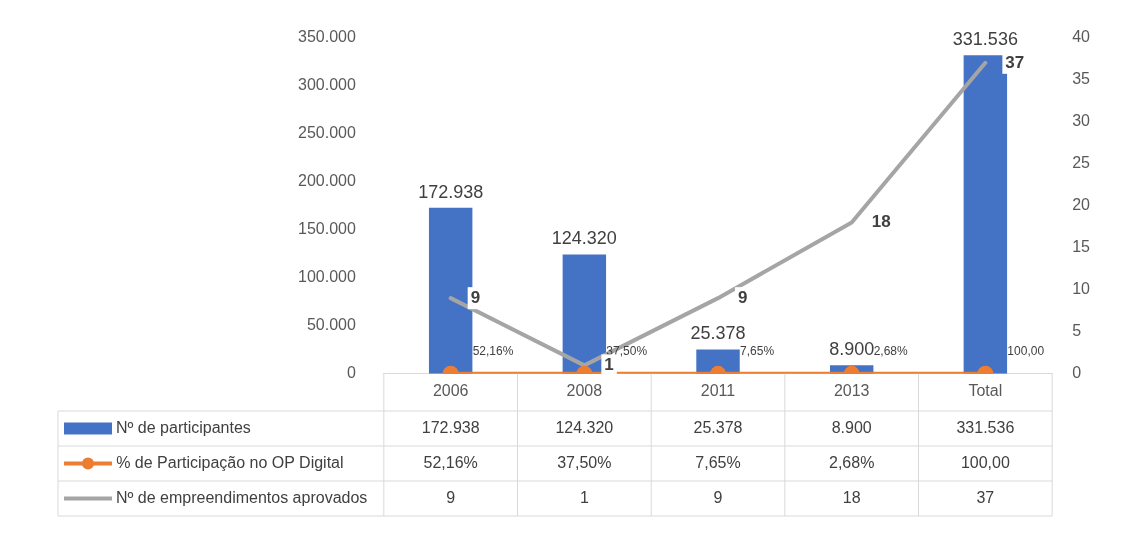 The image size is (1130, 557). Describe the element at coordinates (450, 462) in the screenshot. I see `data-label: 52,16%` at that location.